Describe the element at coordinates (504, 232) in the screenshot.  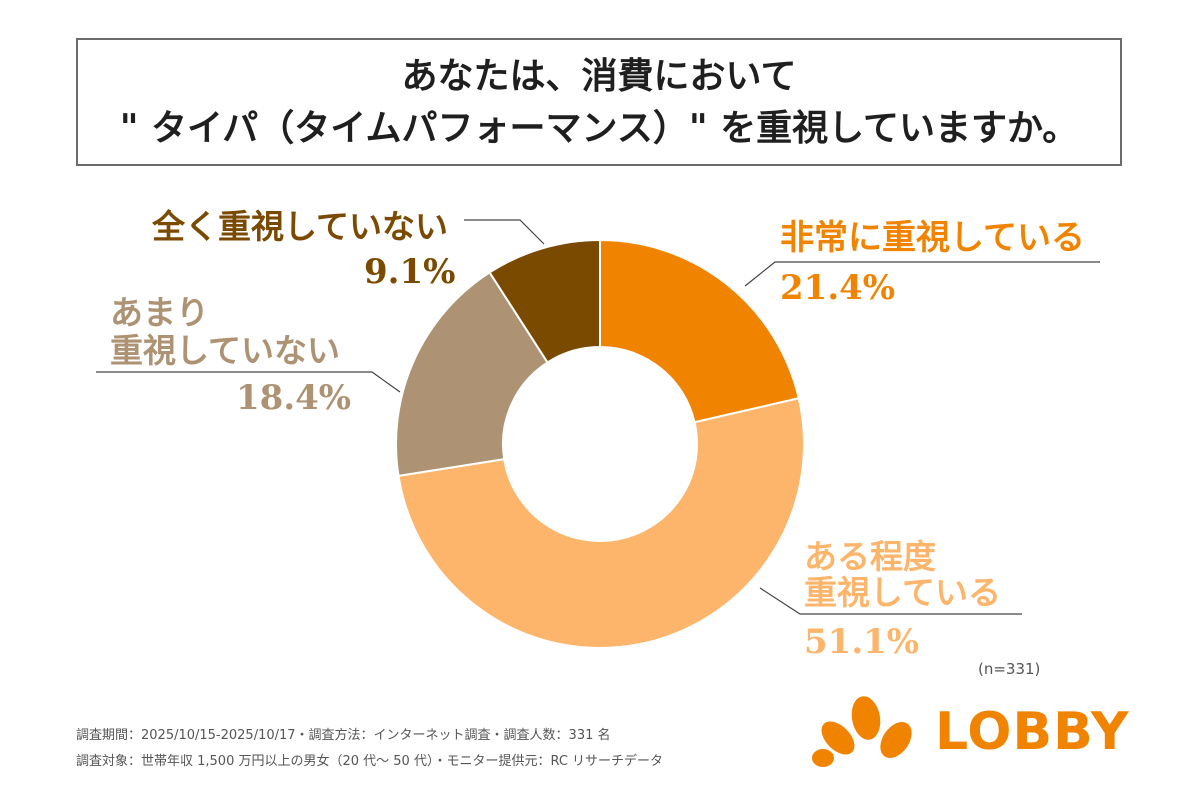
I see `leader-line-notatall` at that location.